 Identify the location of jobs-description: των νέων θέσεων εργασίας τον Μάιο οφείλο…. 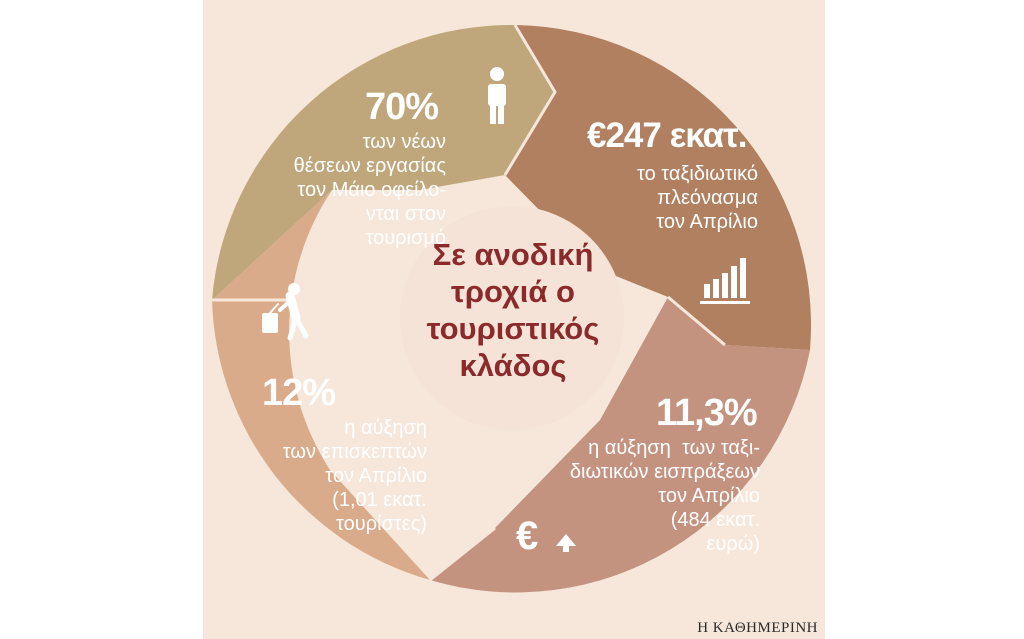
(369, 190).